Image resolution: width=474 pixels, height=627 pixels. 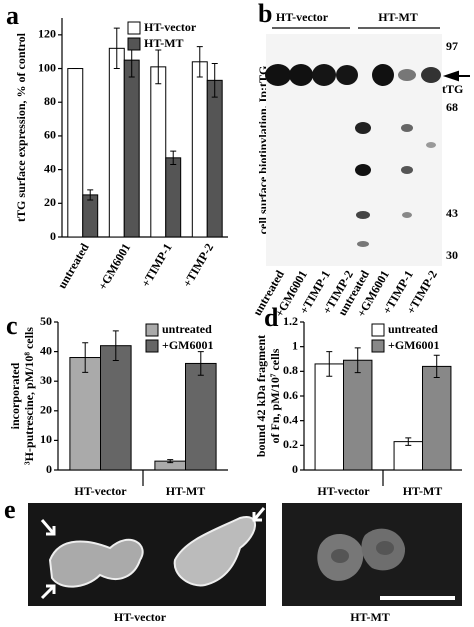 I want to click on x-tick-label: +GM6001, so click(x=114, y=267).